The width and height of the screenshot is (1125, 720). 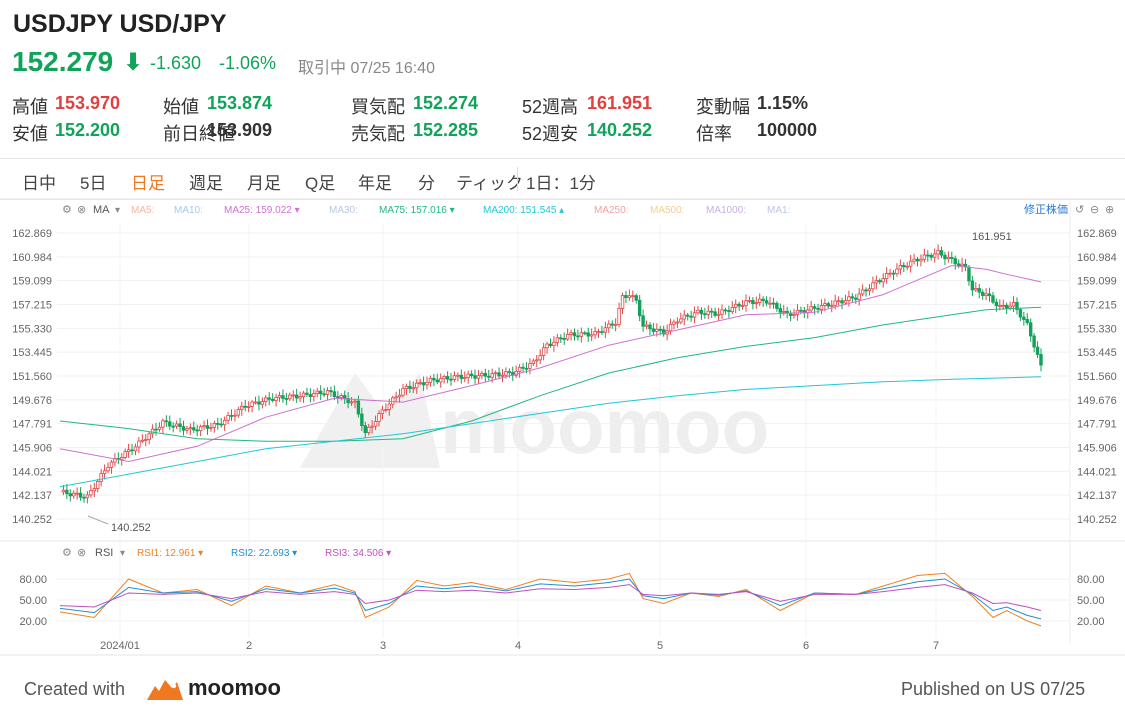 I want to click on tab-period: 年足, so click(x=375, y=183).